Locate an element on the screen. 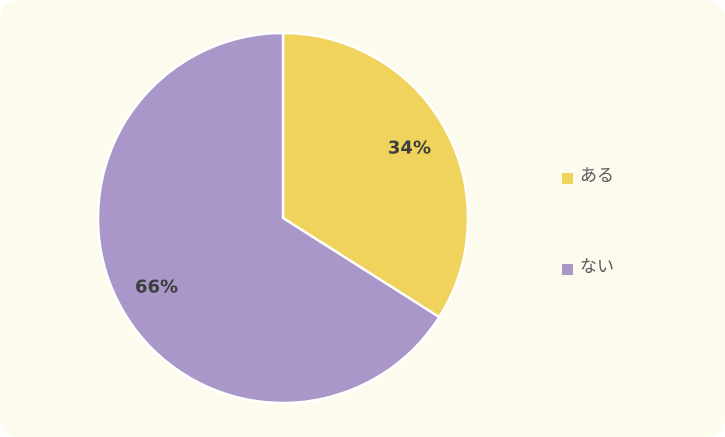 The height and width of the screenshot is (437, 725). legend-label: ない is located at coordinates (597, 267).